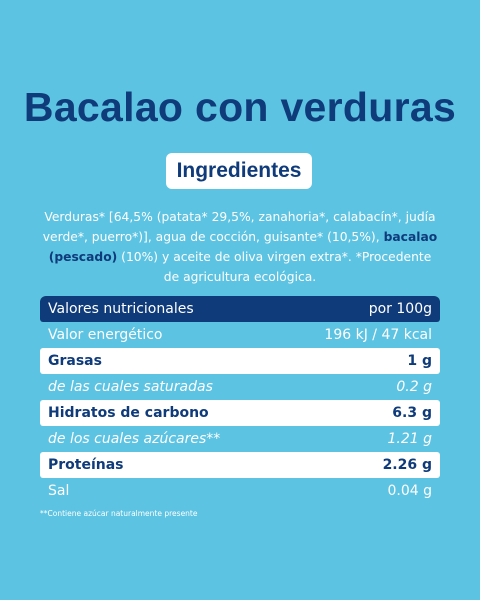 The image size is (480, 600). What do you see at coordinates (86, 465) in the screenshot?
I see `table-cell: Proteínas` at bounding box center [86, 465].